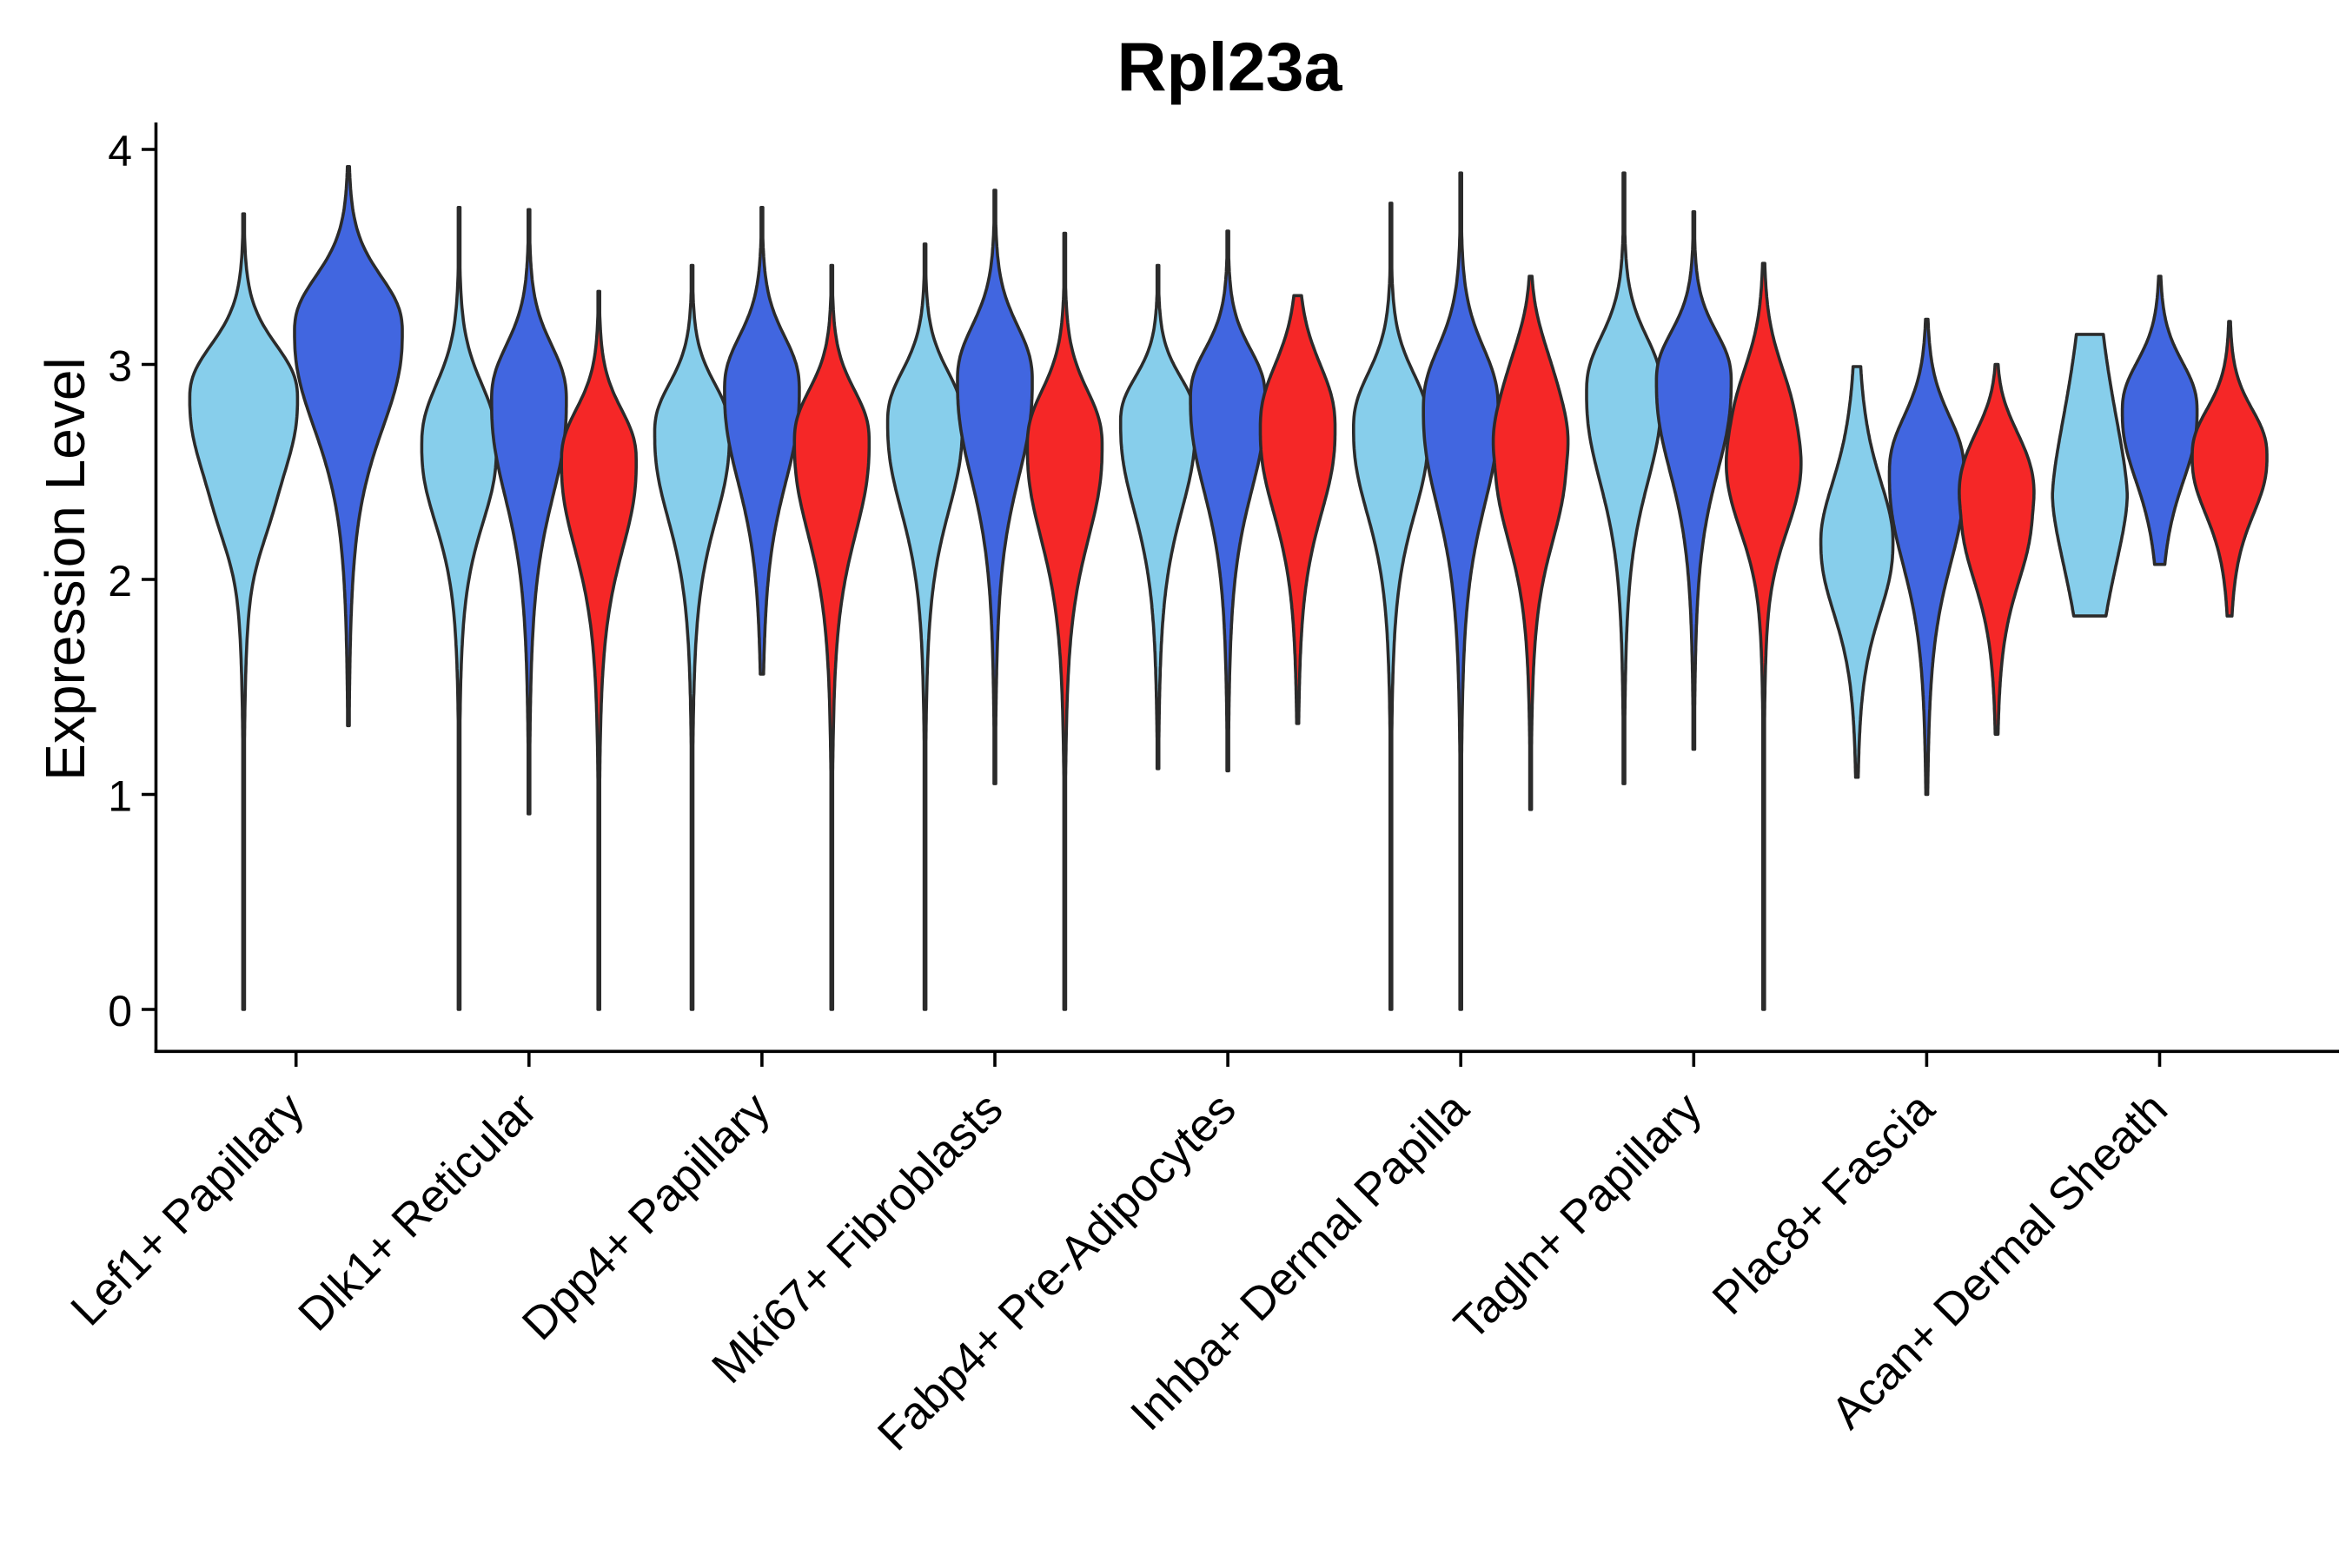 The width and height of the screenshot is (2346, 1568). Describe the element at coordinates (120, 581) in the screenshot. I see `svg-text: 2` at that location.